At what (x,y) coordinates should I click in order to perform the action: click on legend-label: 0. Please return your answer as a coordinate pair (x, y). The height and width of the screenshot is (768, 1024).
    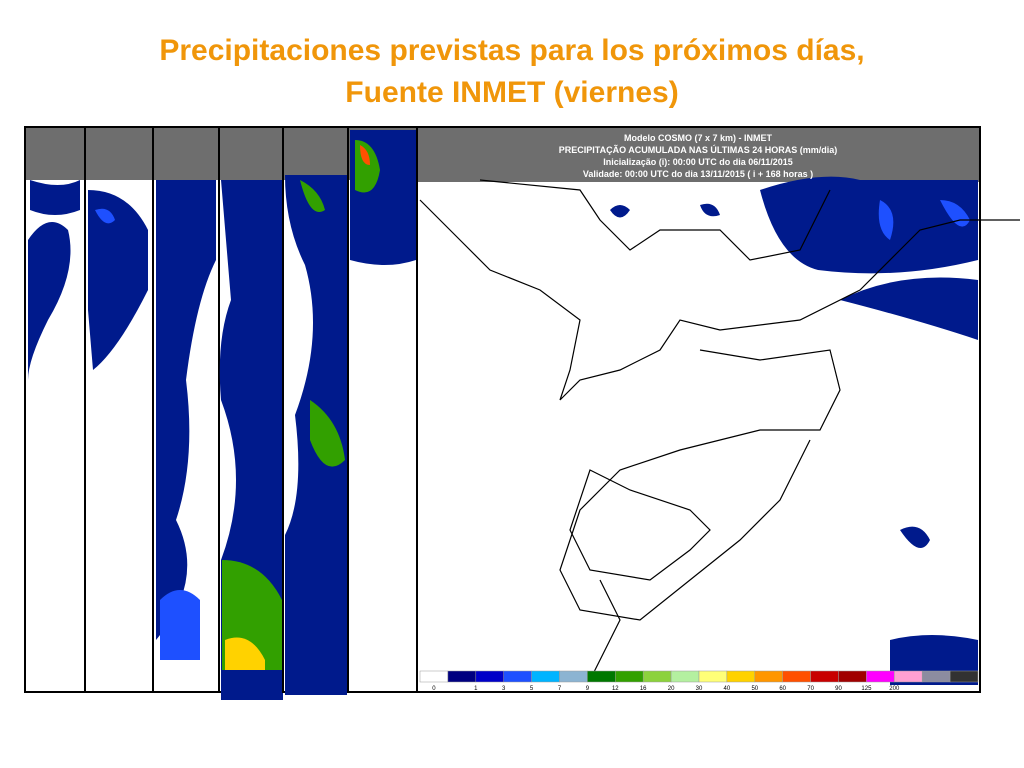
    Looking at the image, I should click on (434, 689).